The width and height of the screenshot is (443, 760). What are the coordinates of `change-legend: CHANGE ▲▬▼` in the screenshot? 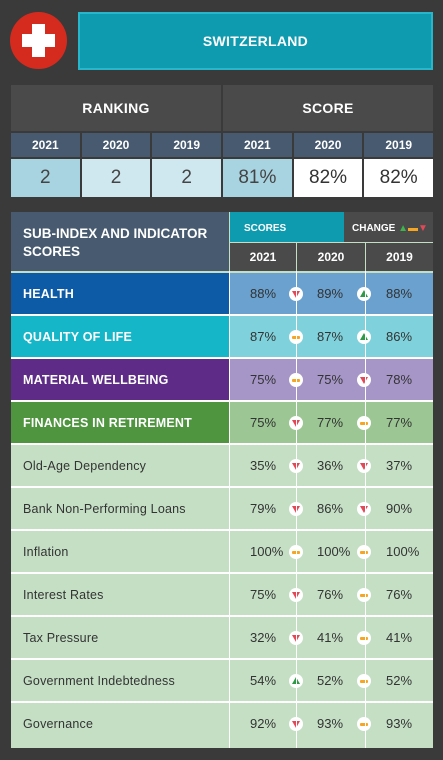 It's located at (388, 227).